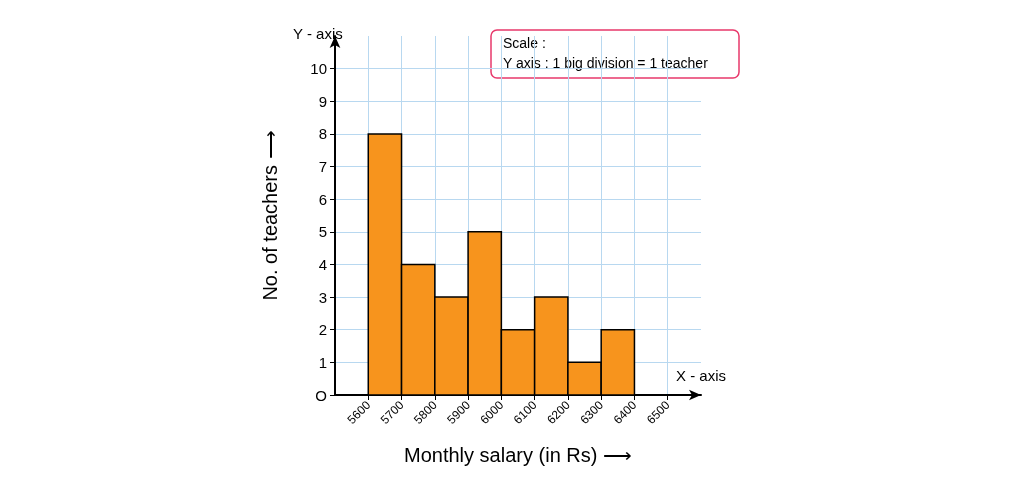 The image size is (1024, 478). Describe the element at coordinates (701, 375) in the screenshot. I see `annotation: X - axis` at that location.